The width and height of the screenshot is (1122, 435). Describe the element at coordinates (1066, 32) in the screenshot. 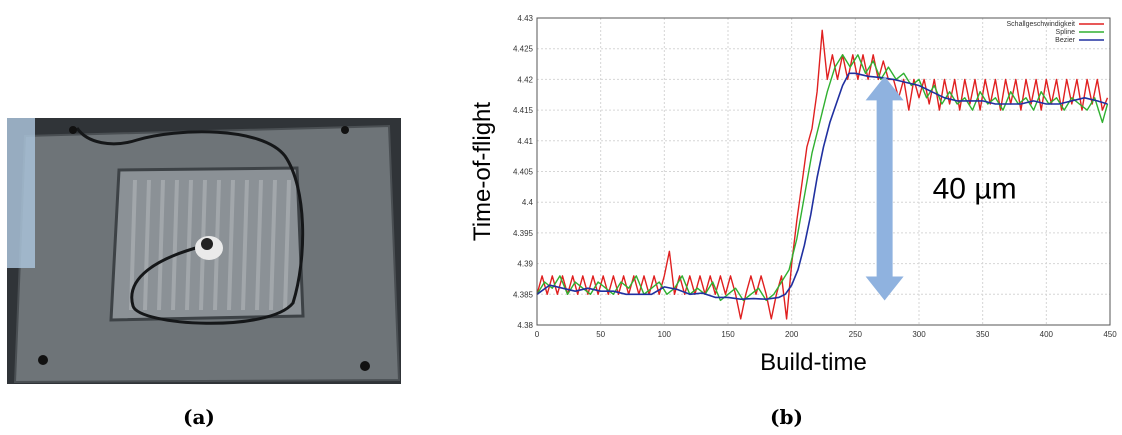

I see `legend-label: Spline` at that location.